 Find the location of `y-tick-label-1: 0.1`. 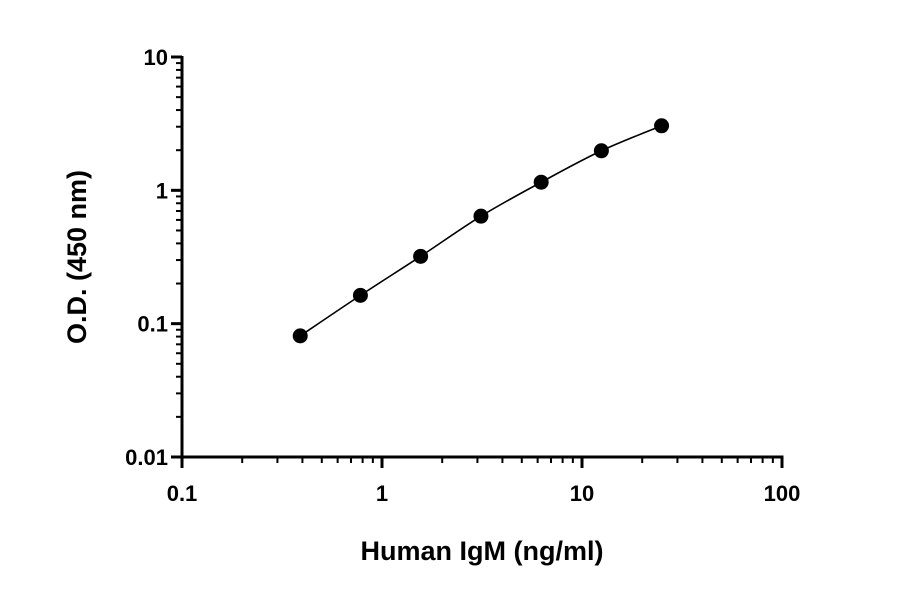

y-tick-label-1: 0.1 is located at coordinates (152, 324).